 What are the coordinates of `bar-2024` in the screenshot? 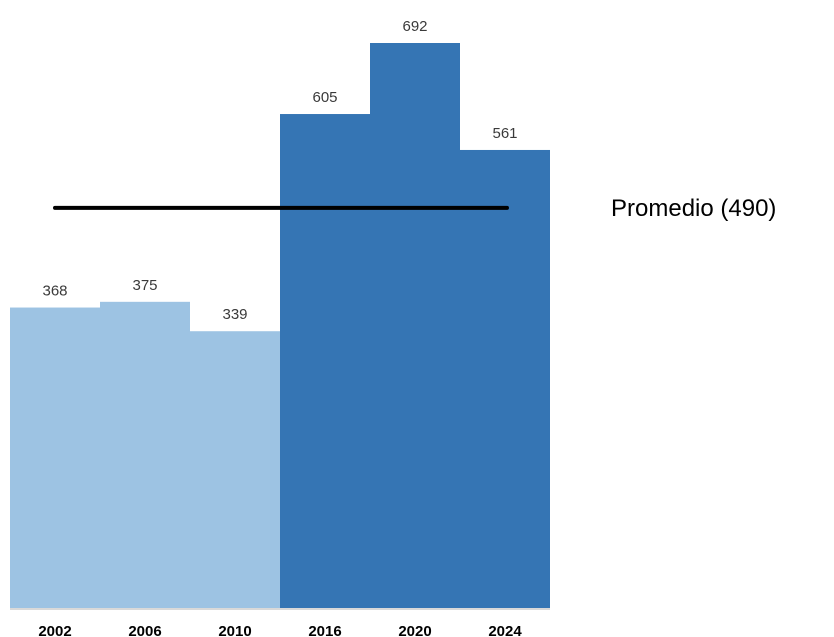 It's located at (505, 378).